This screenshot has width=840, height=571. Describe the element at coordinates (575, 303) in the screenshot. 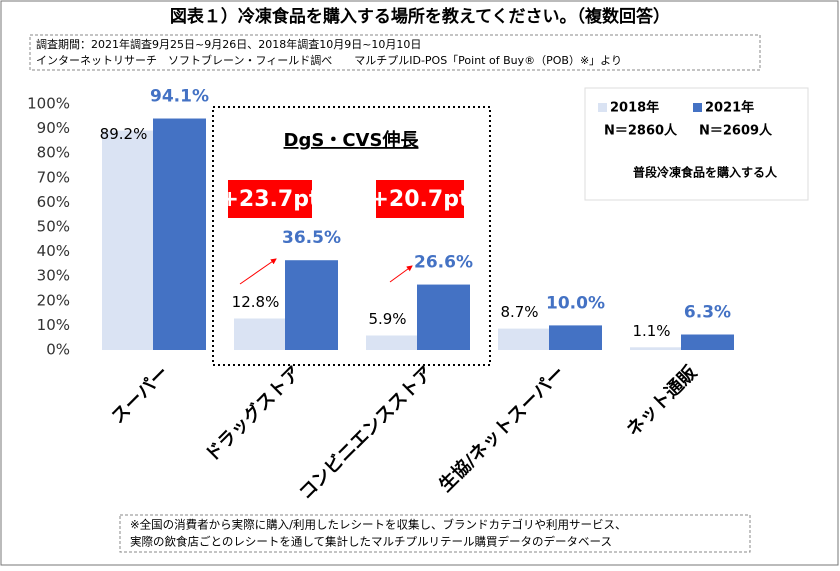

I see `value-label: 10.0%` at that location.